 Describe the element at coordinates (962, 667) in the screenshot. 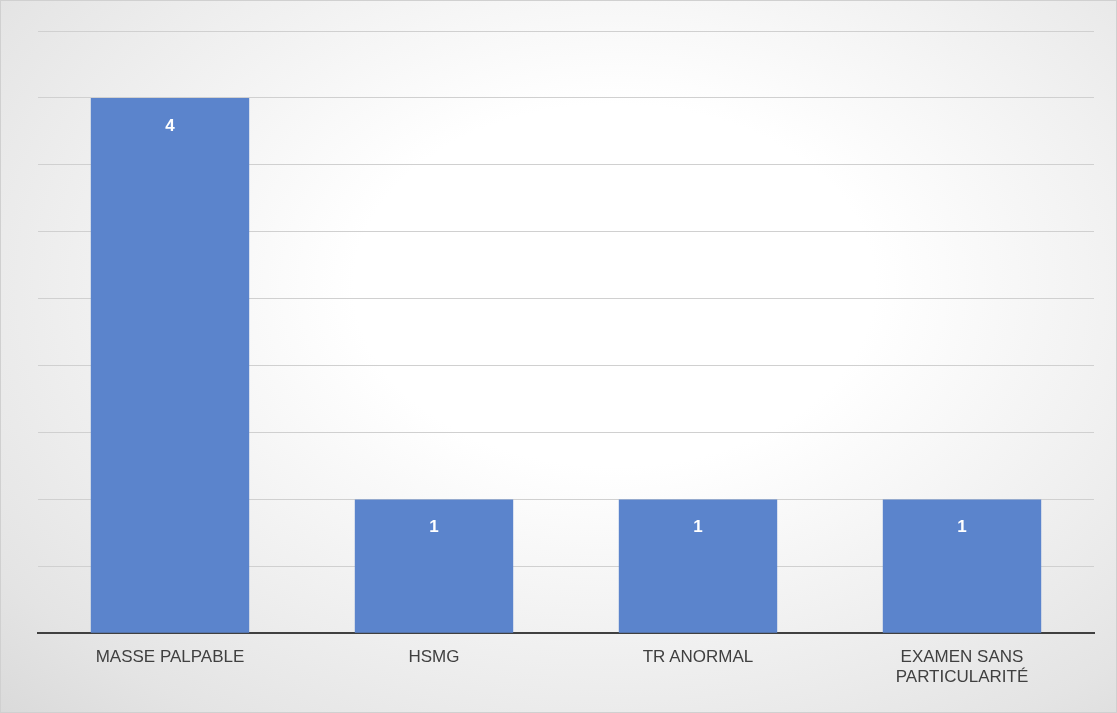

I see `x-tick-label: EXAMEN SANS PARTICULARITÉ` at that location.